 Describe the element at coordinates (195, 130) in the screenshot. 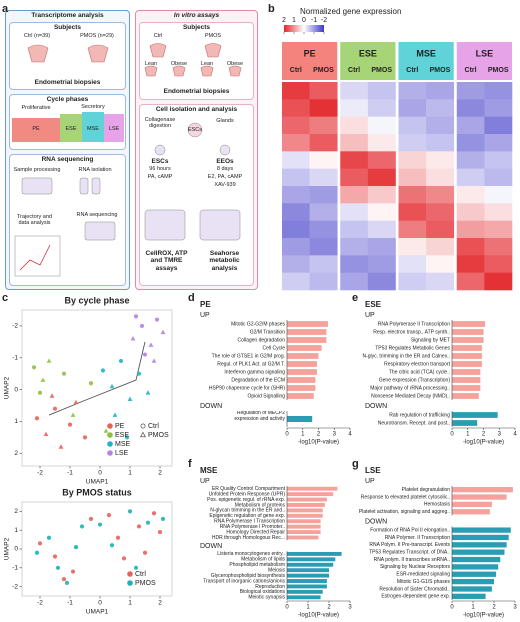

I see `label: ESCs` at that location.